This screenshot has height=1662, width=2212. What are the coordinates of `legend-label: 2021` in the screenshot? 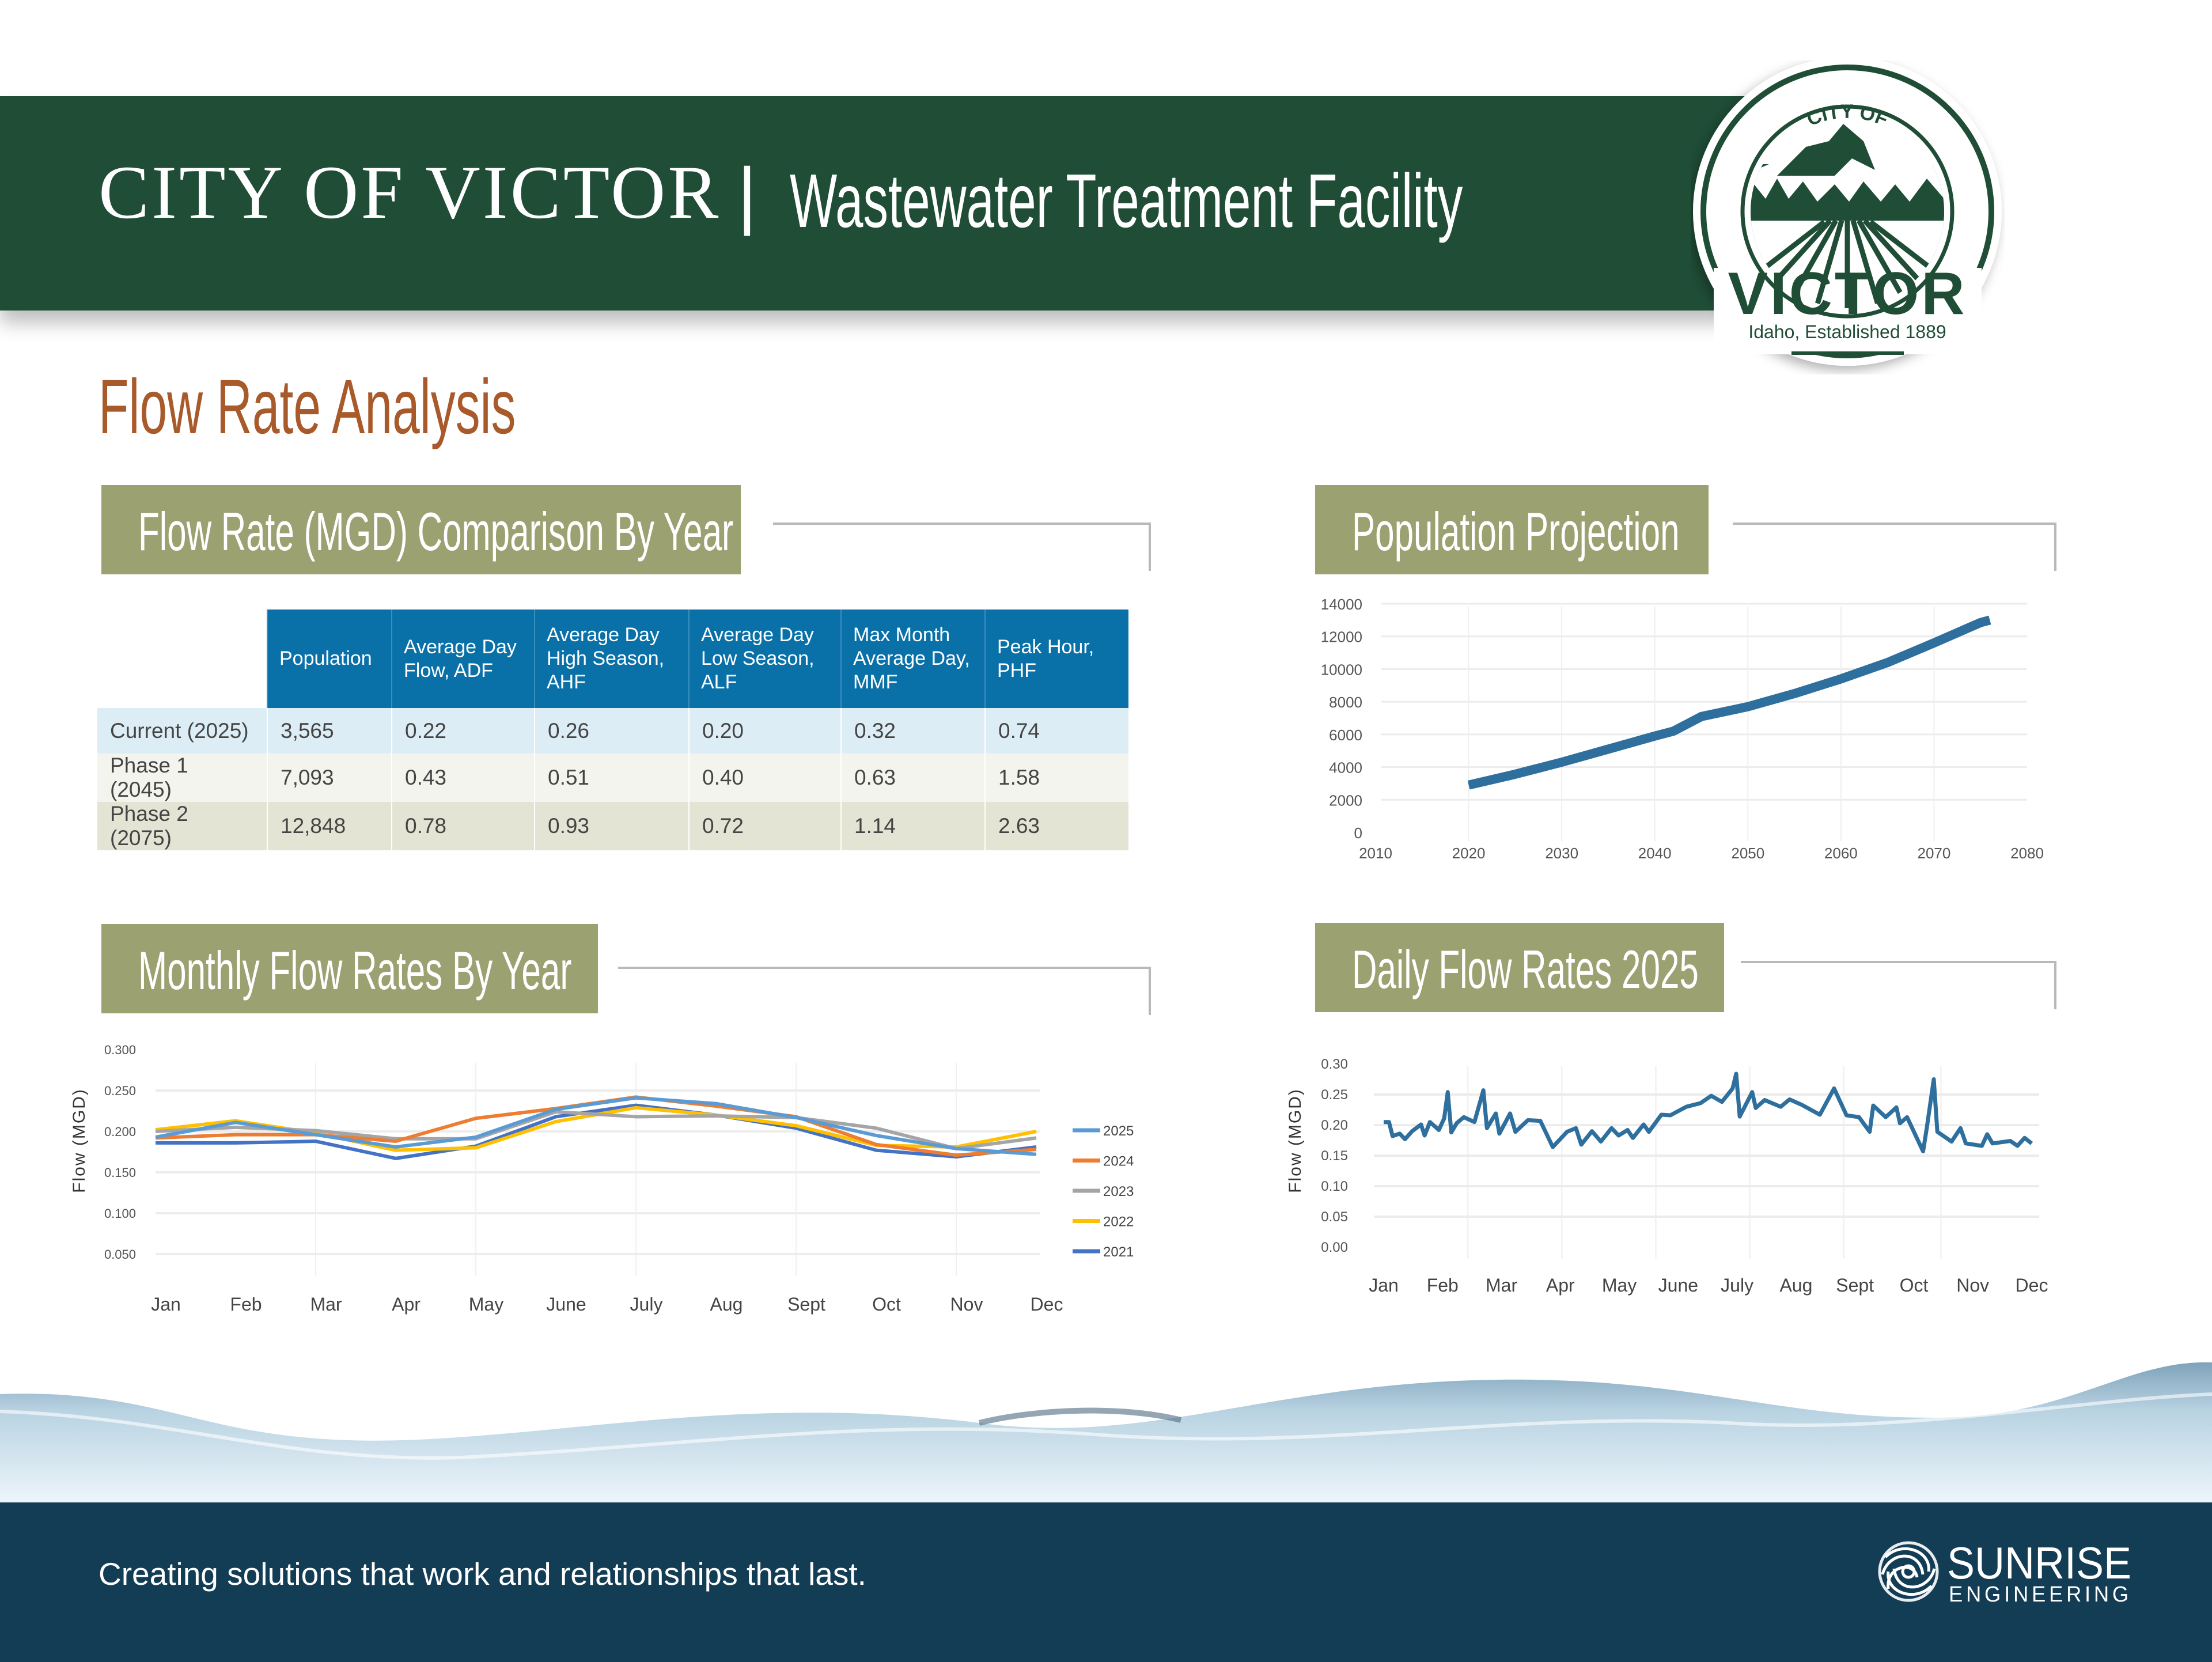 It's located at (1118, 1252).